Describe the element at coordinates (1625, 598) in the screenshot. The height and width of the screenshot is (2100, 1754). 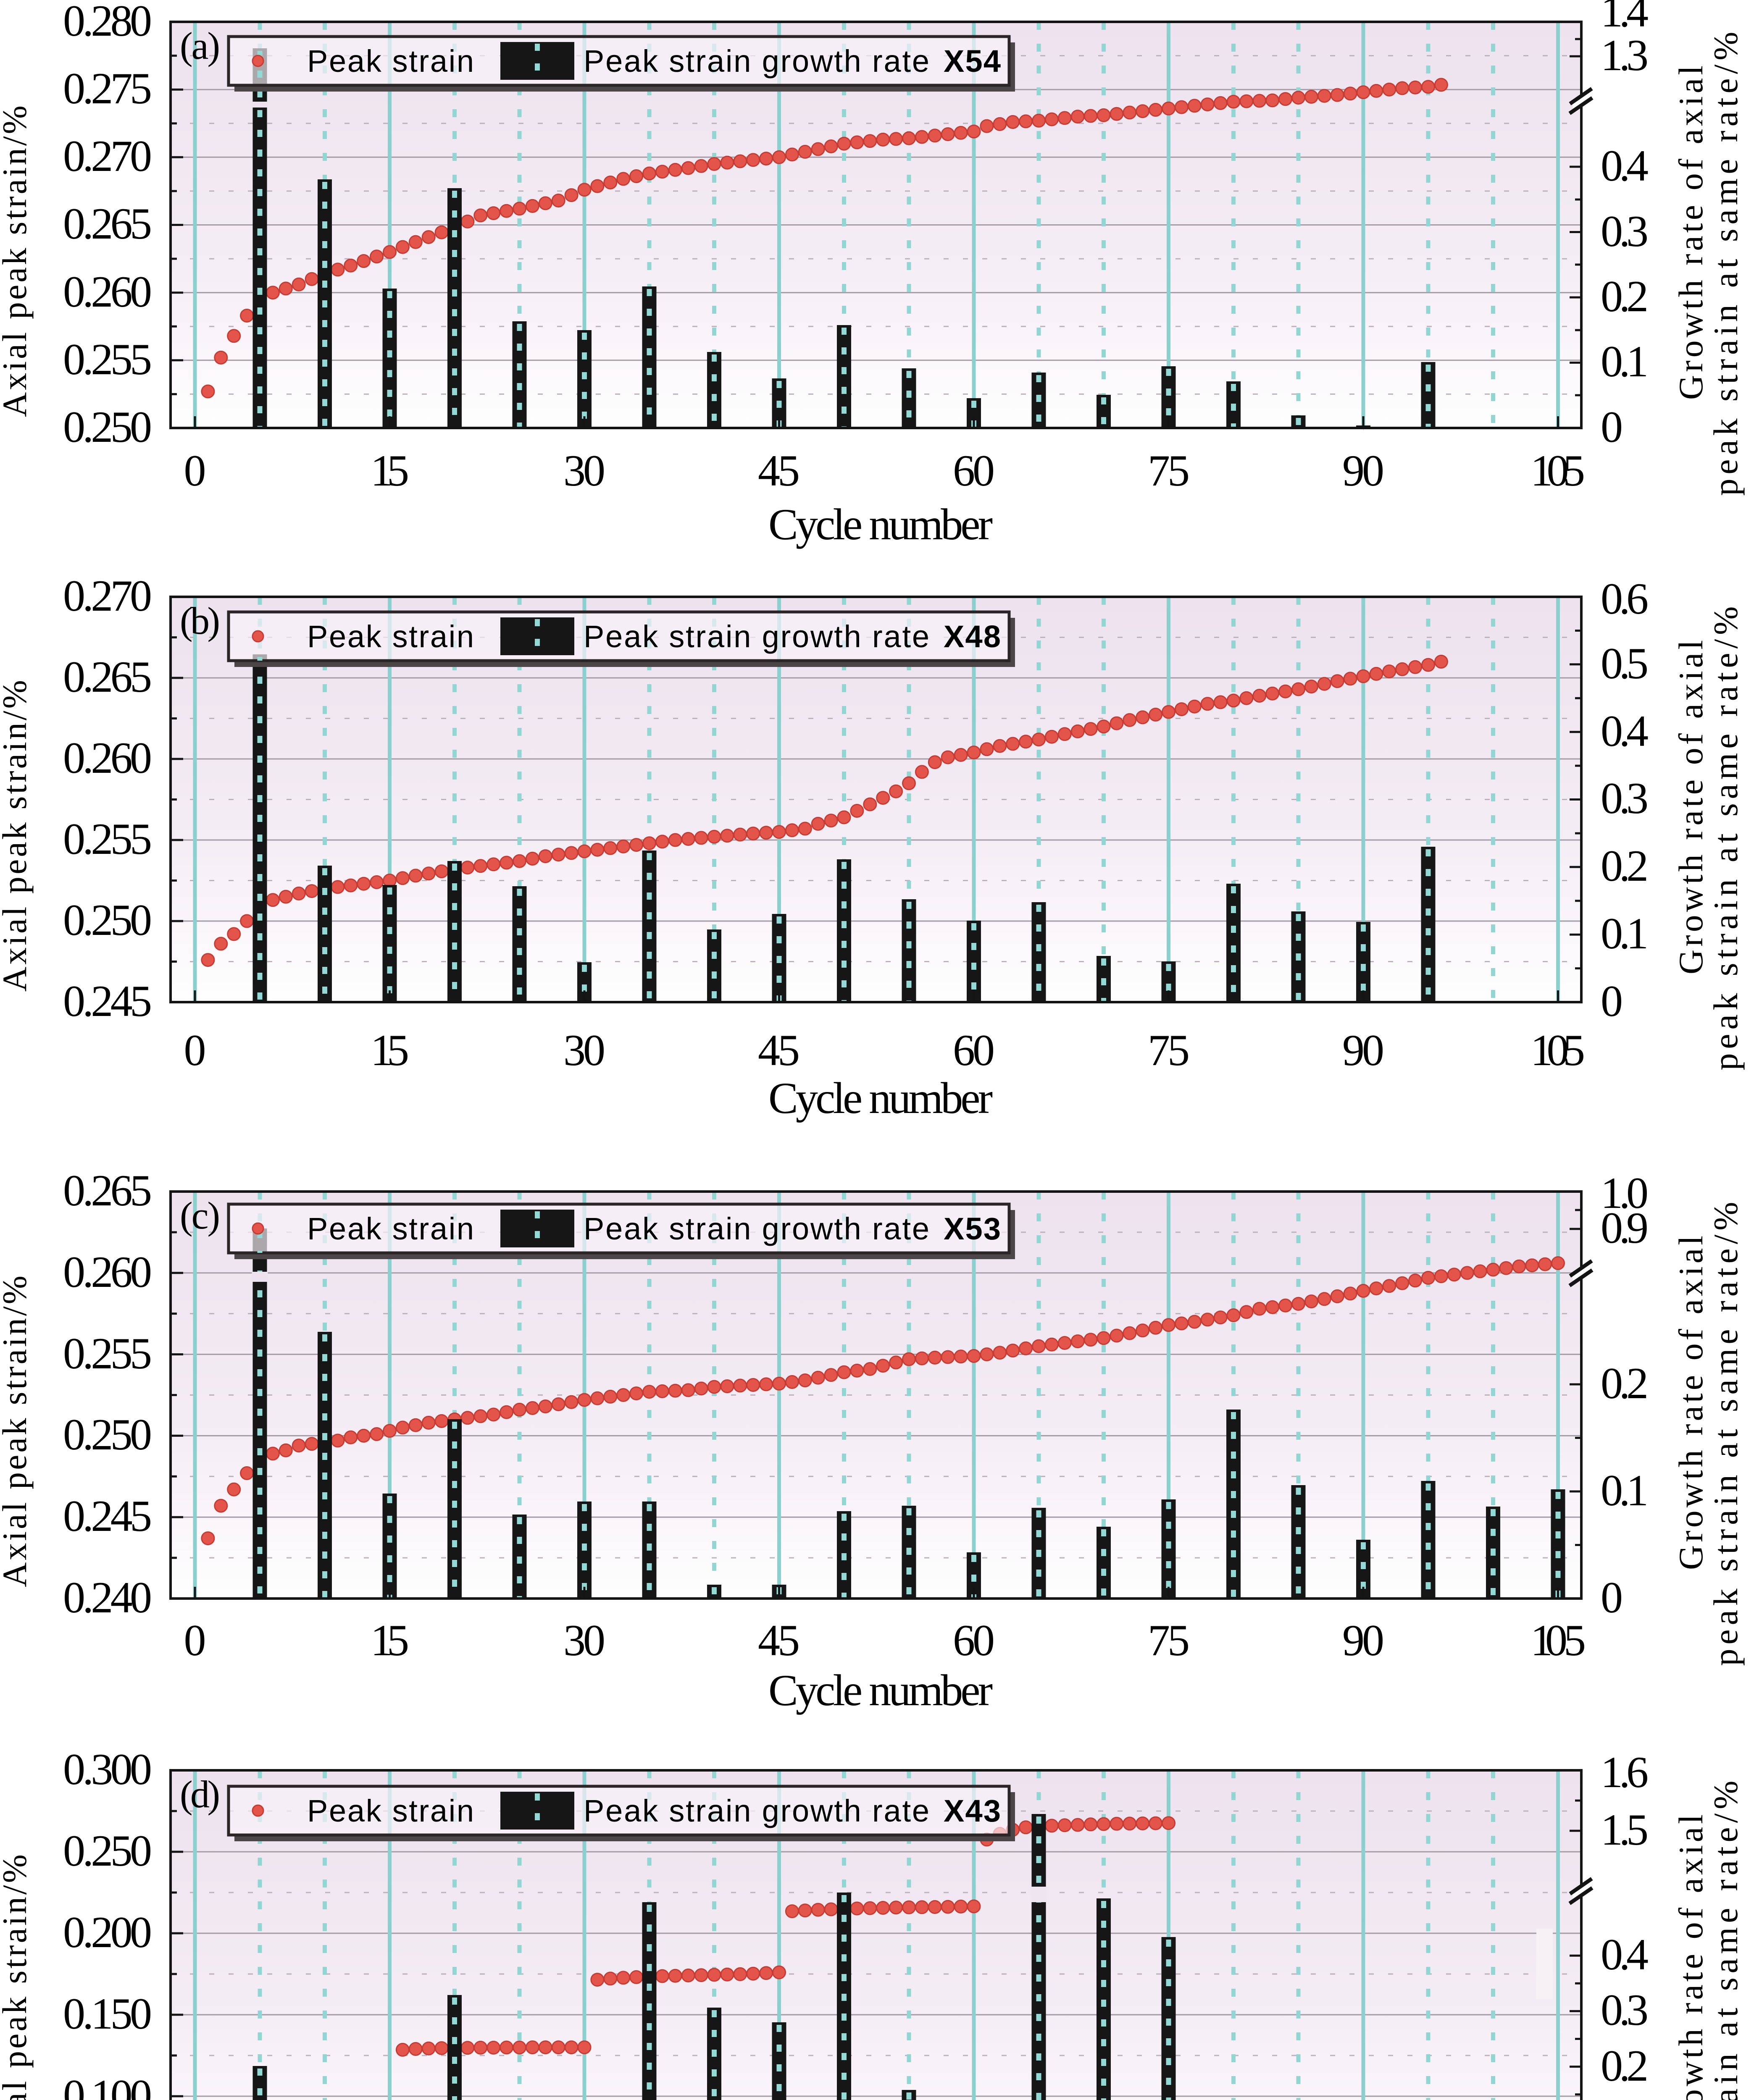
I see `svg-text: 0.6` at that location.